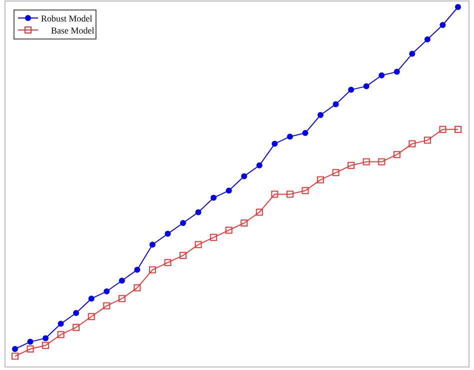 This screenshot has width=474, height=370. What do you see at coordinates (73, 31) in the screenshot?
I see `legend-label: Base Model` at bounding box center [73, 31].